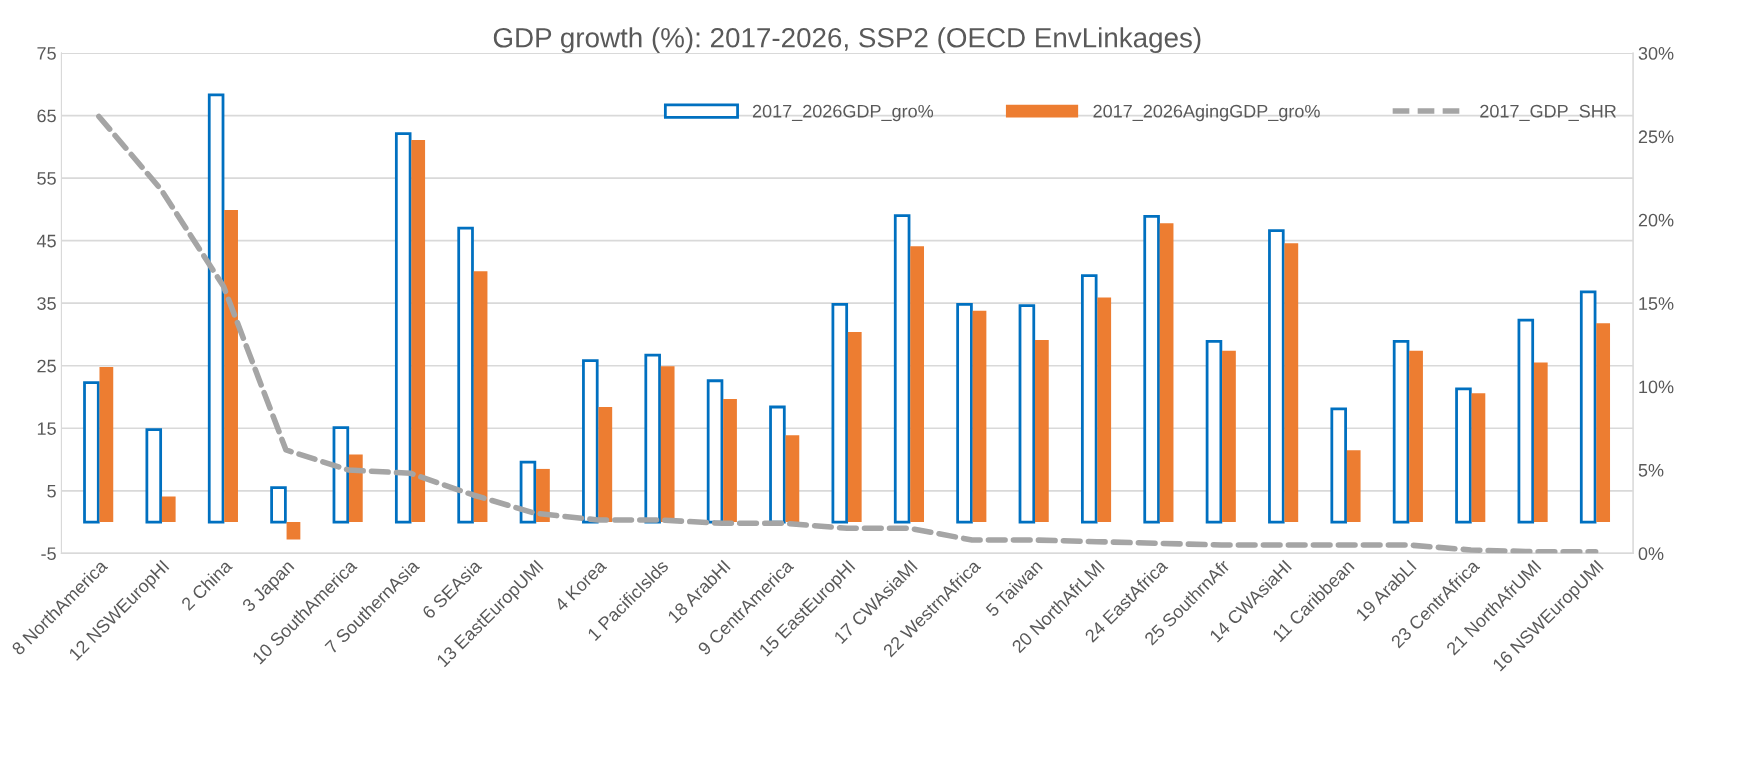  Describe the element at coordinates (847, 40) in the screenshot. I see `chart-title: GDP growth (%): 2017-2026, SSP2 (OECD EnvLinkages)` at that location.